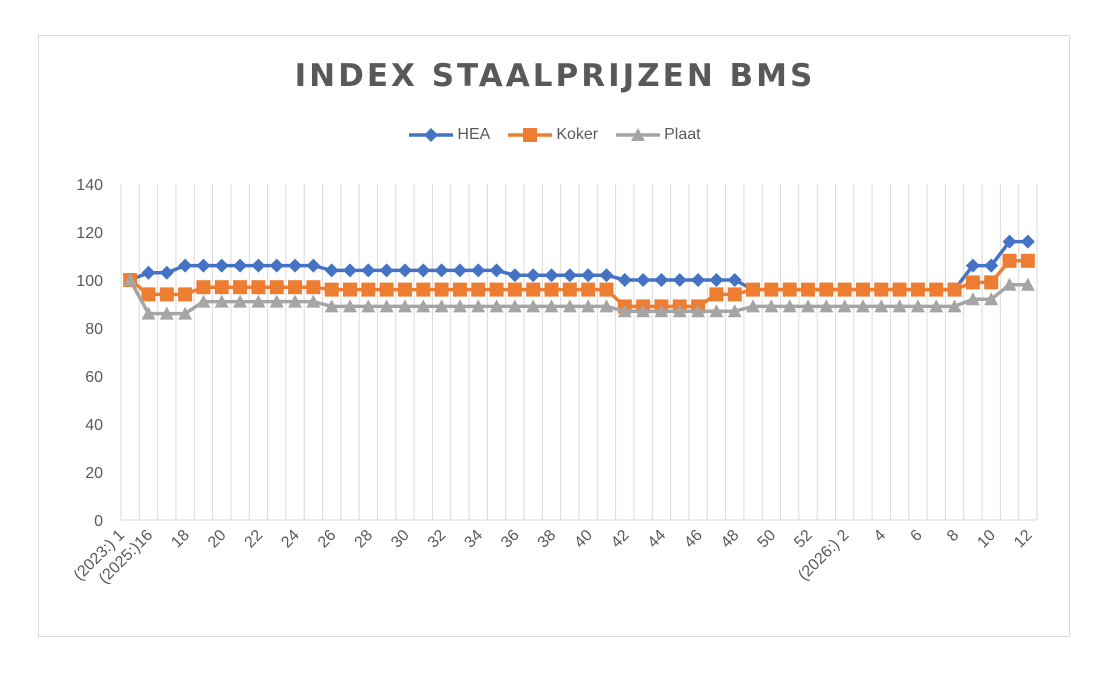 This screenshot has height=680, width=1110. What do you see at coordinates (510, 539) in the screenshot?
I see `x-tick-label: 36` at bounding box center [510, 539].